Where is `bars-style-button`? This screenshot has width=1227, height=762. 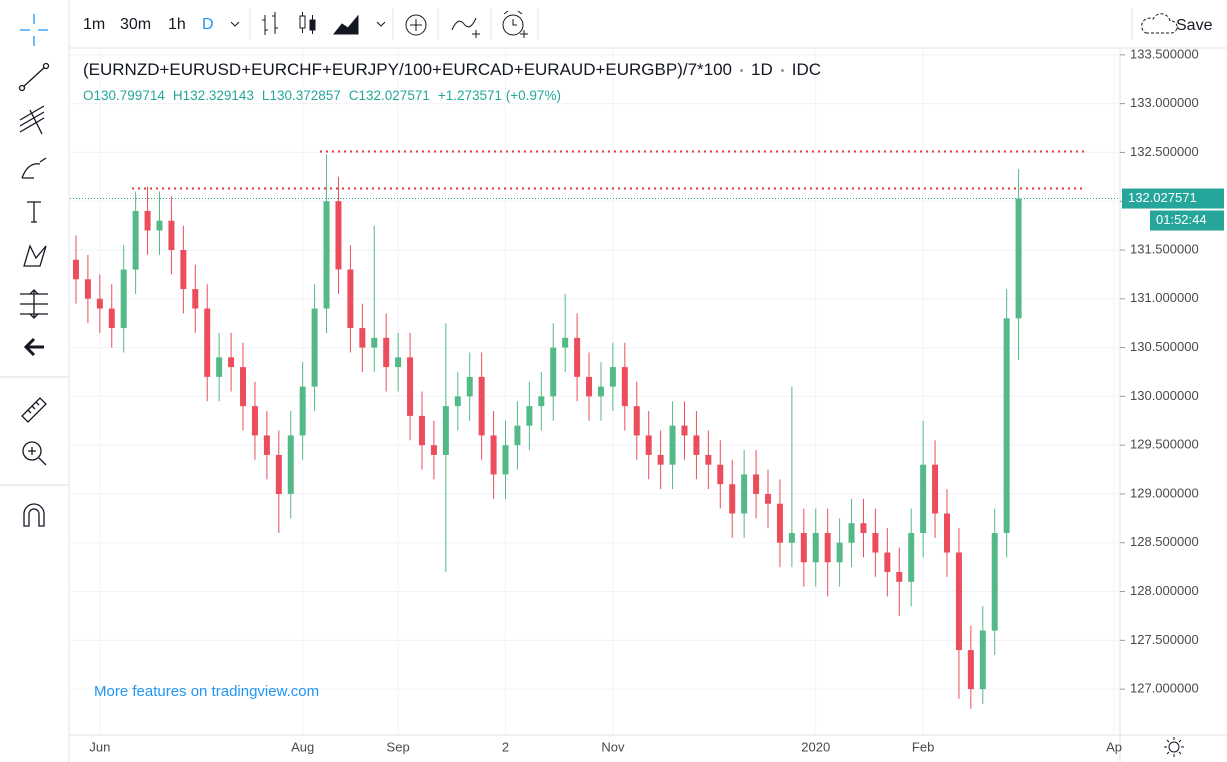 bars-style-button is located at coordinates (310, 23).